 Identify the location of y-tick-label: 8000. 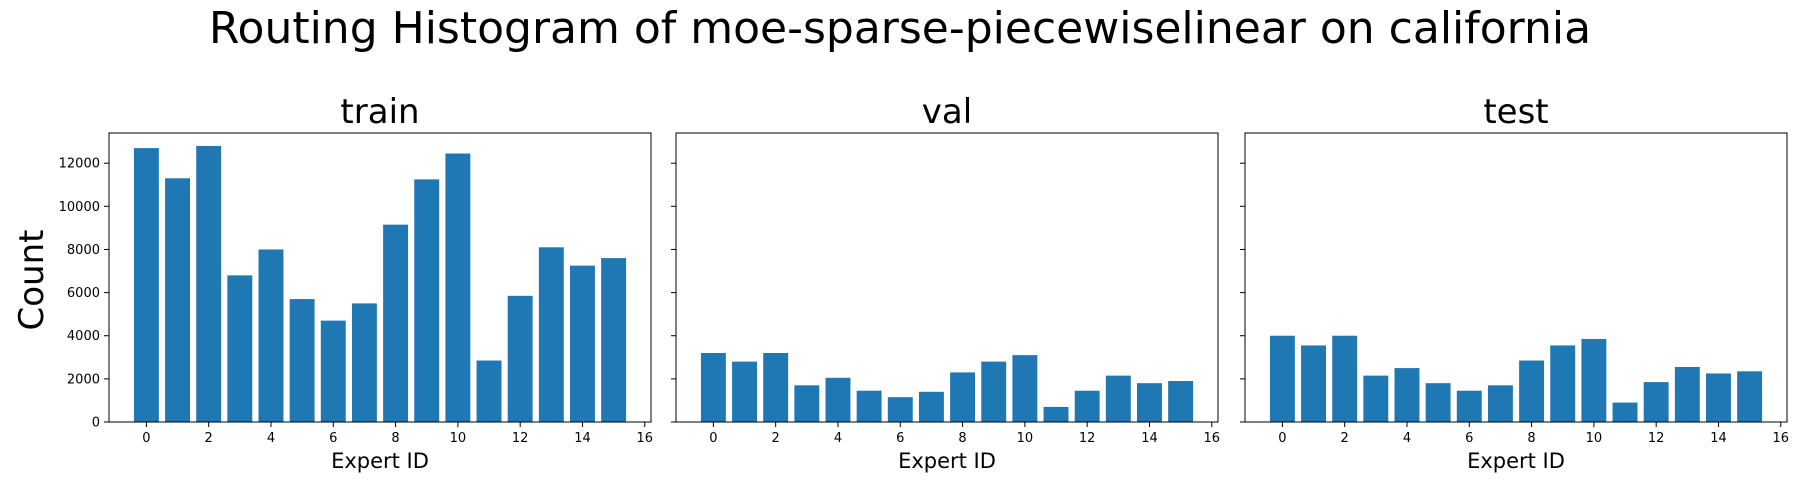
(83, 250).